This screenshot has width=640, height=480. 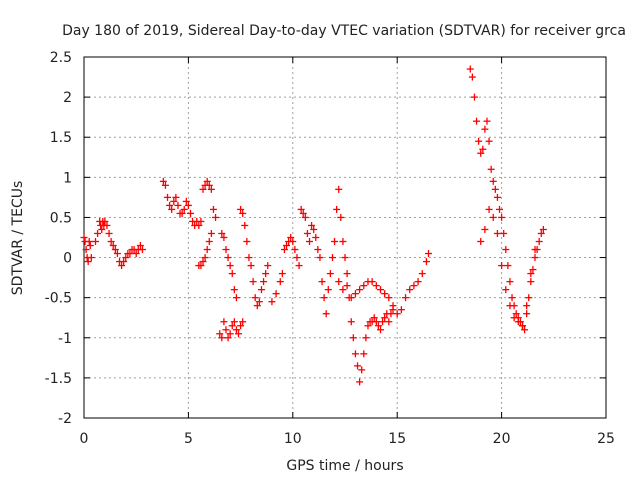 I want to click on y-tick-label: 1, so click(x=67, y=178).